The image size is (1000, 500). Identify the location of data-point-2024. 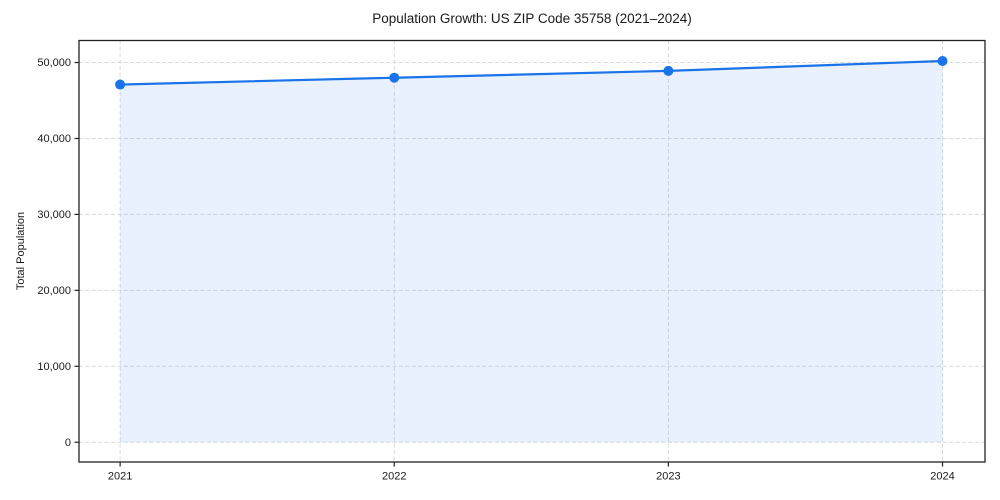
(942, 61).